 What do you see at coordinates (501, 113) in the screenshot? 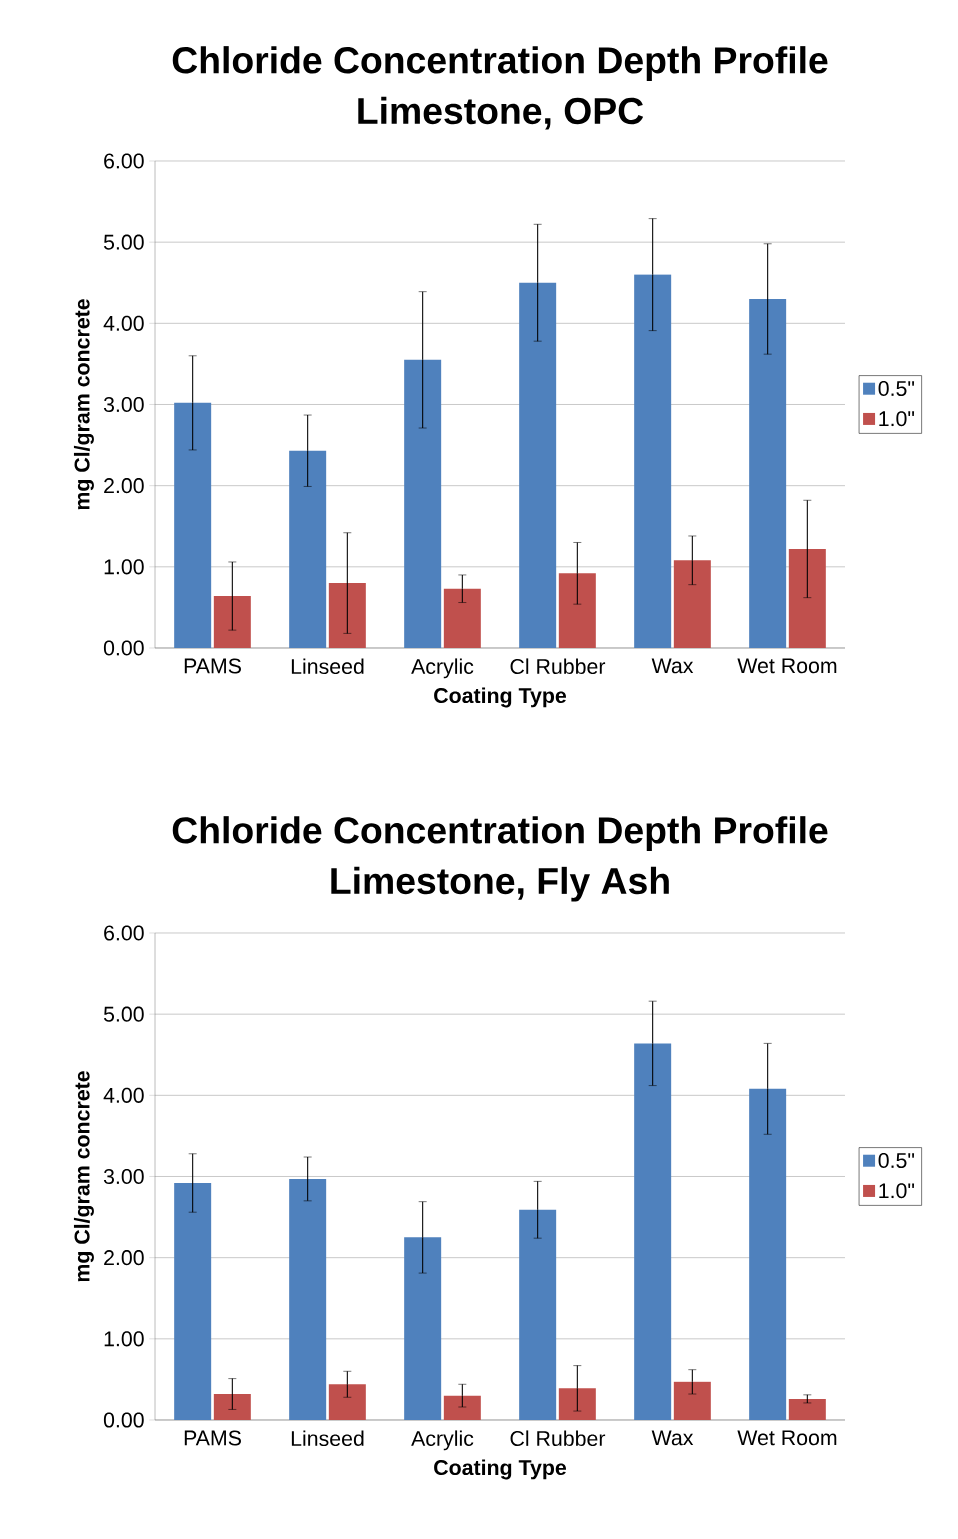
I see `chart-subtitle: Limestone, OPC` at bounding box center [501, 113].